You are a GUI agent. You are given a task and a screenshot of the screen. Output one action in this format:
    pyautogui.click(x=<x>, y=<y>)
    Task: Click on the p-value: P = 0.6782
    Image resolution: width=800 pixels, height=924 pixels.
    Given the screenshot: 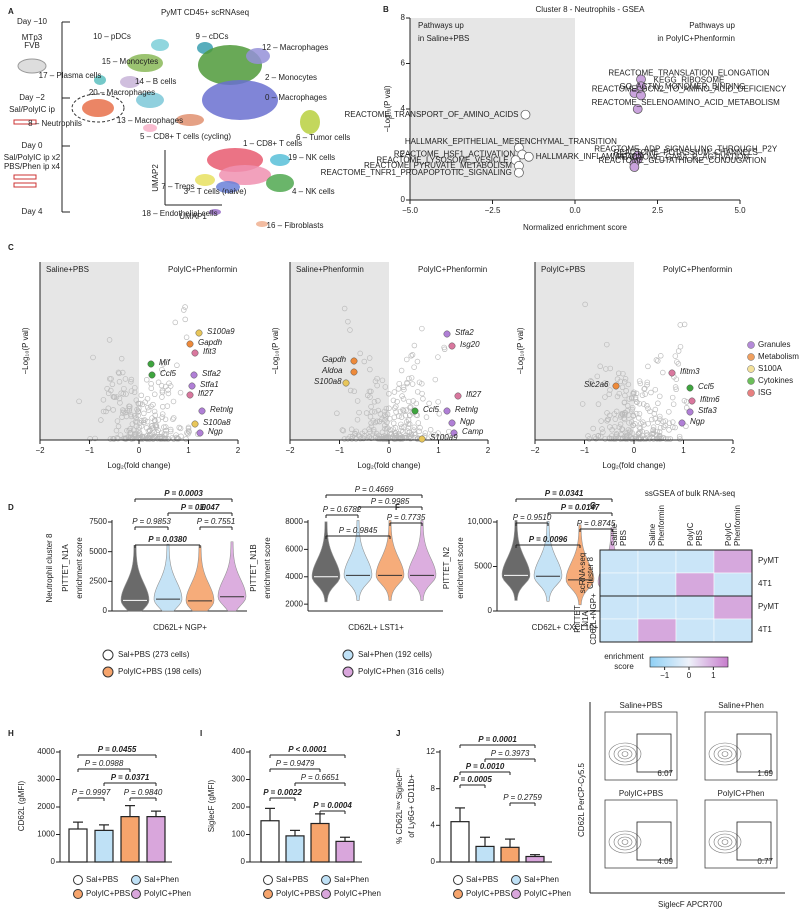 What is the action you would take?
    pyautogui.click(x=342, y=509)
    